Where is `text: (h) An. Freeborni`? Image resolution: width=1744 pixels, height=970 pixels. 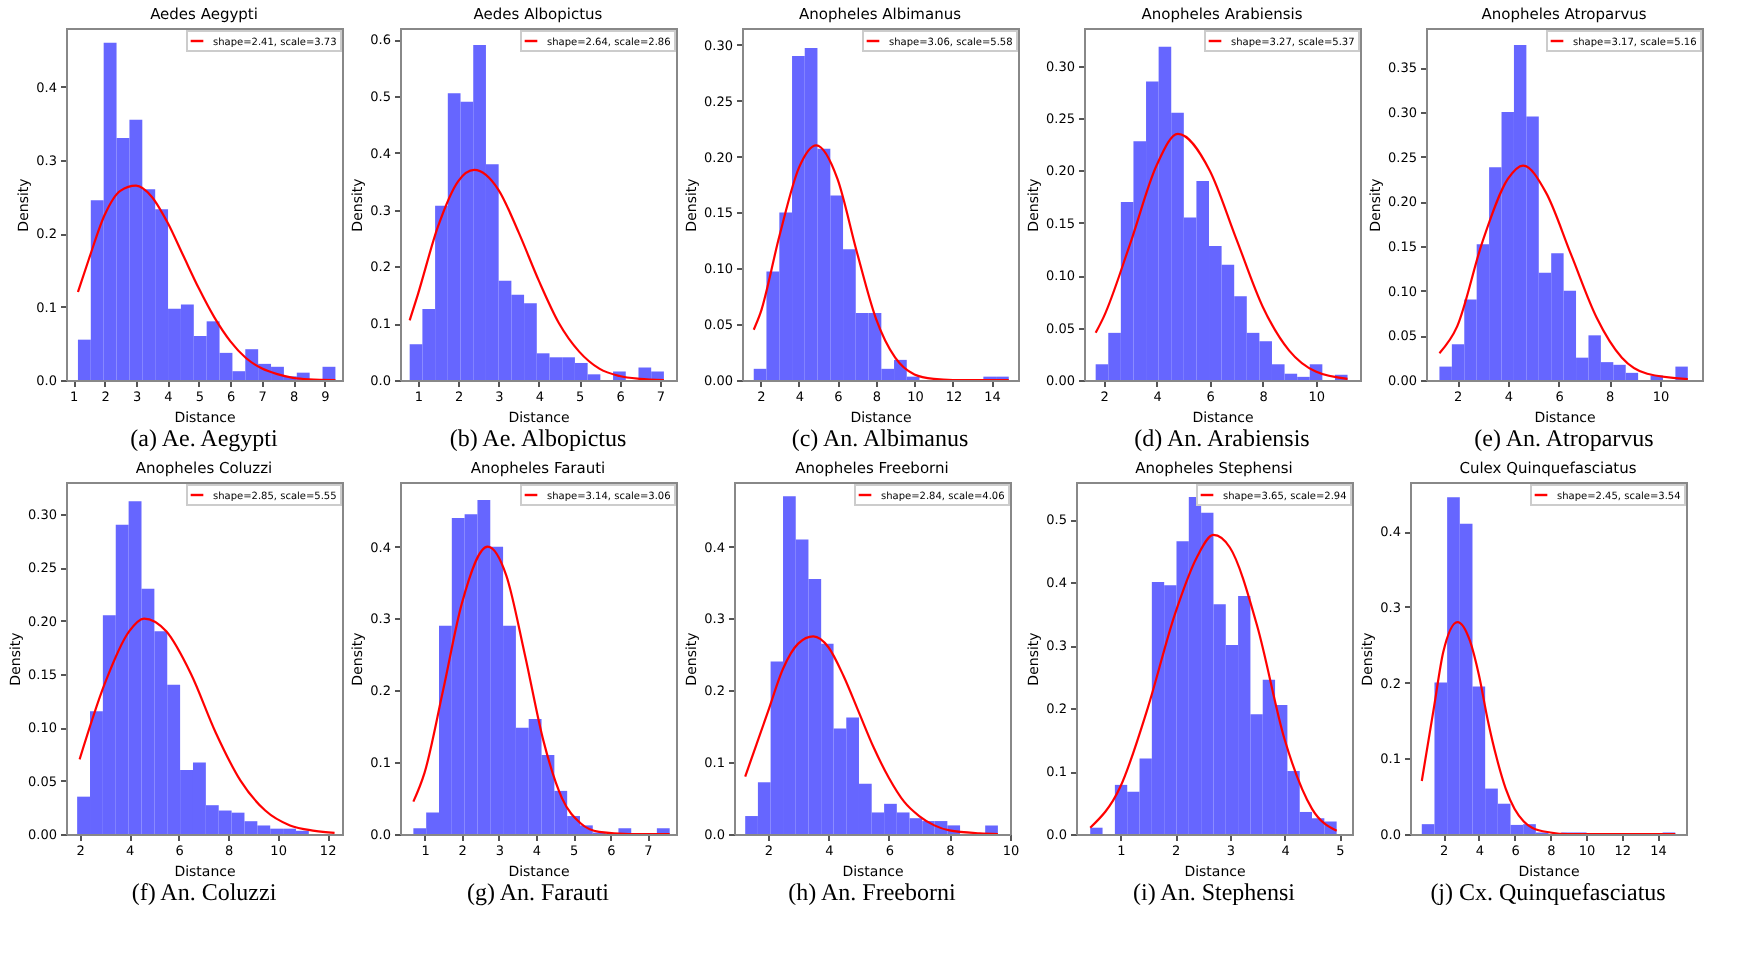 text: (h) An. Freeborni is located at coordinates (872, 892).